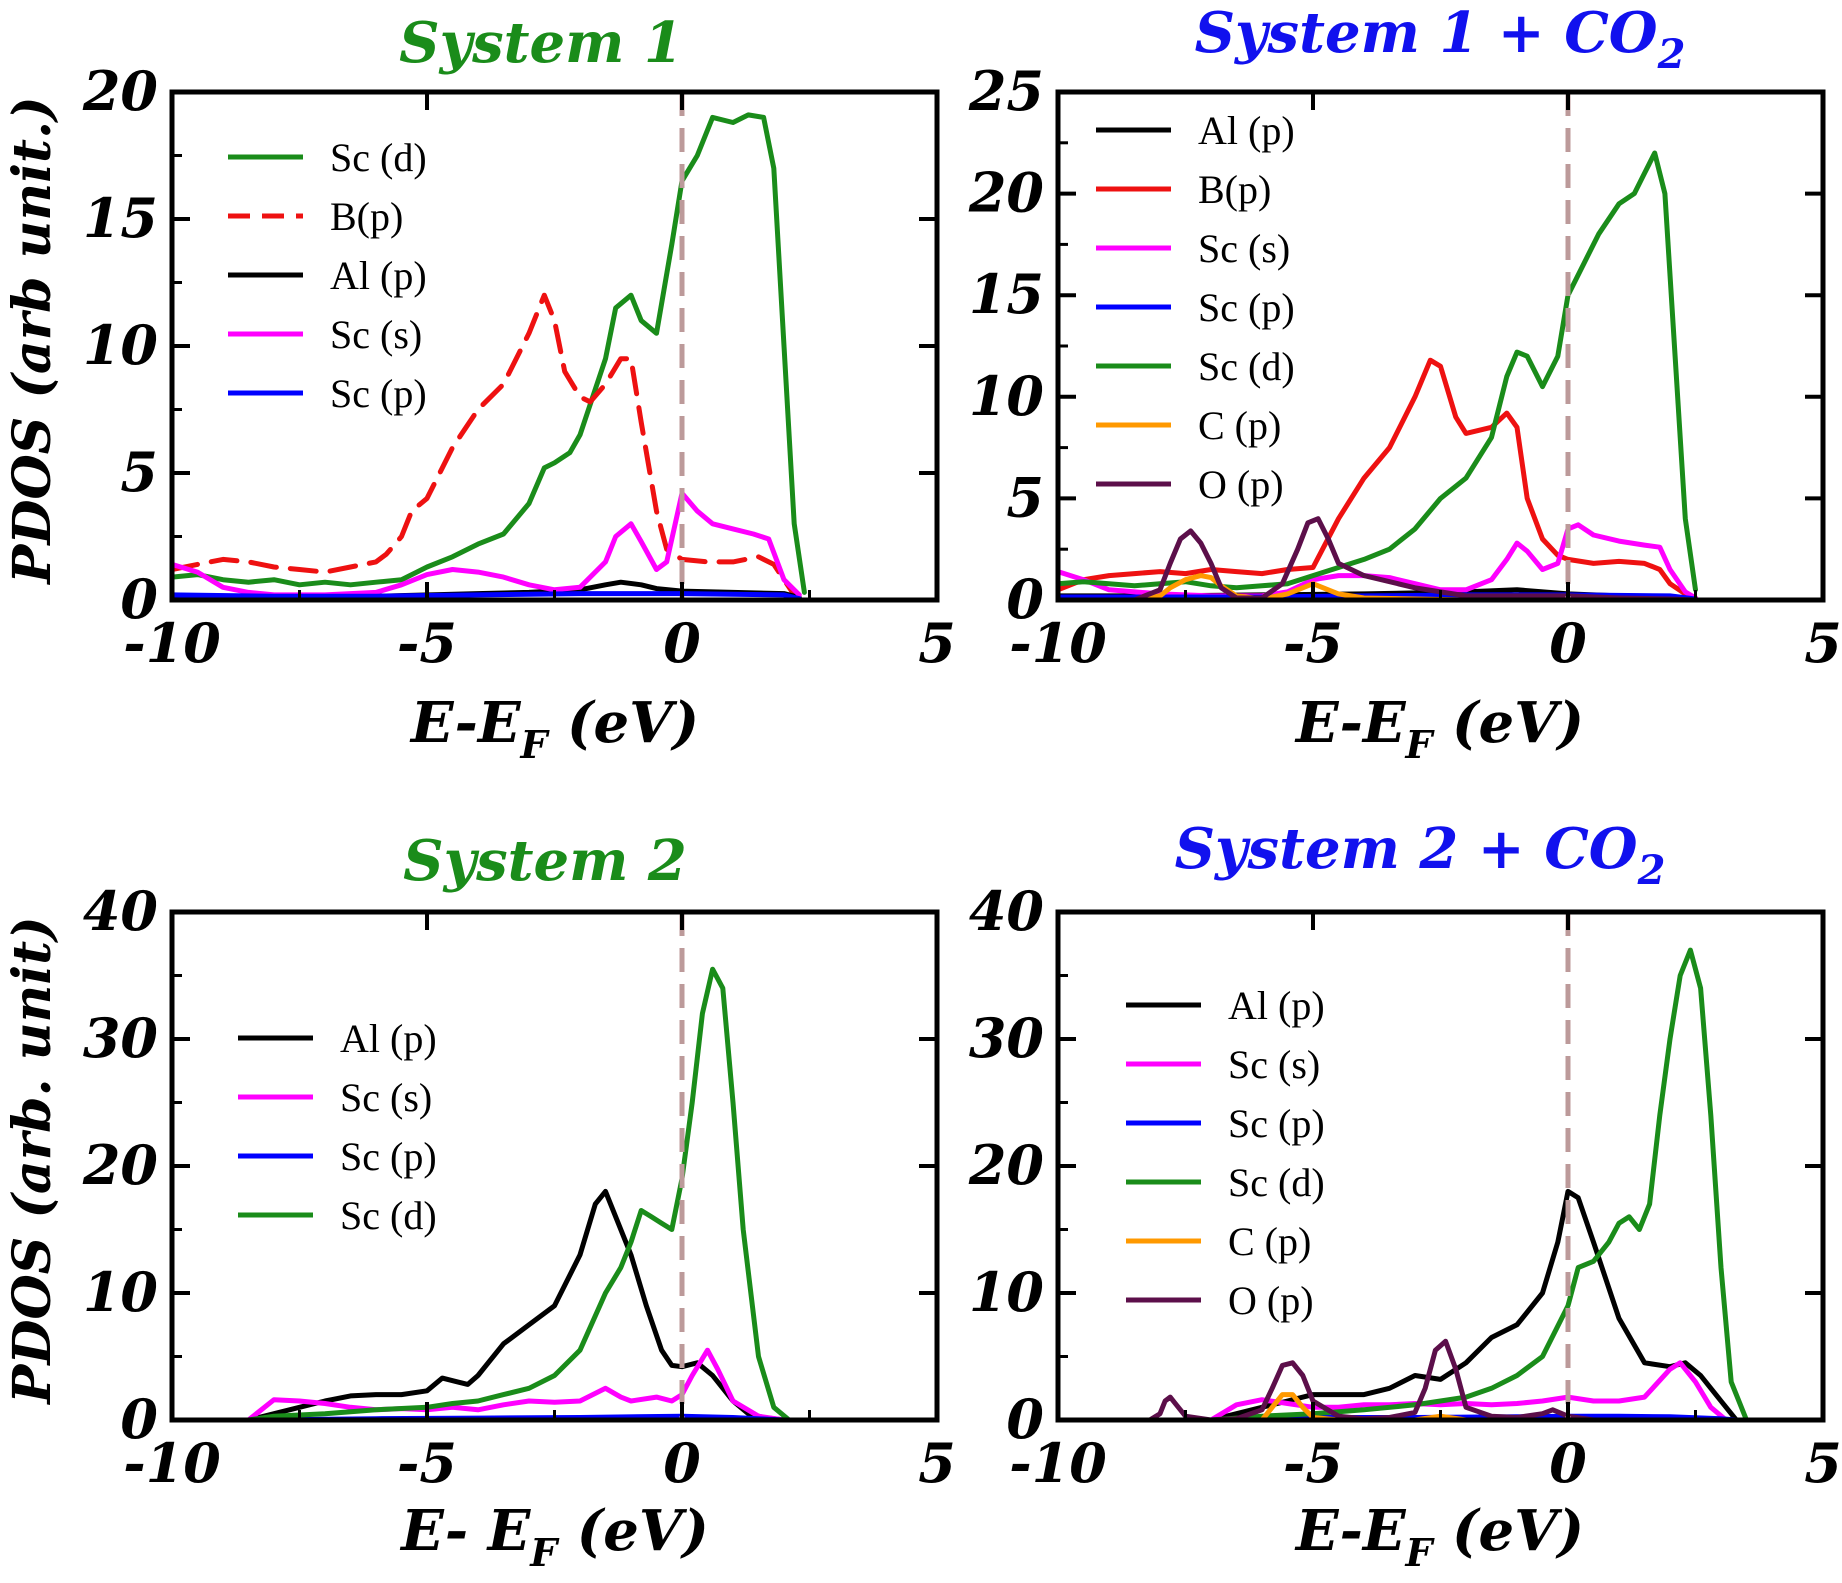  I want to click on y-axis-label: PDOS (arb unit.), so click(32, 340).